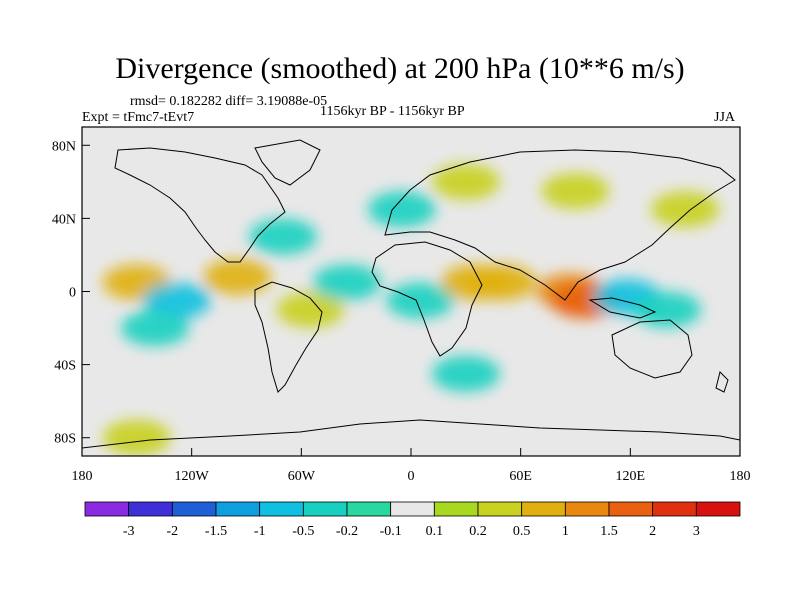 The image size is (800, 600). I want to click on colorbar-label: -2, so click(172, 531).